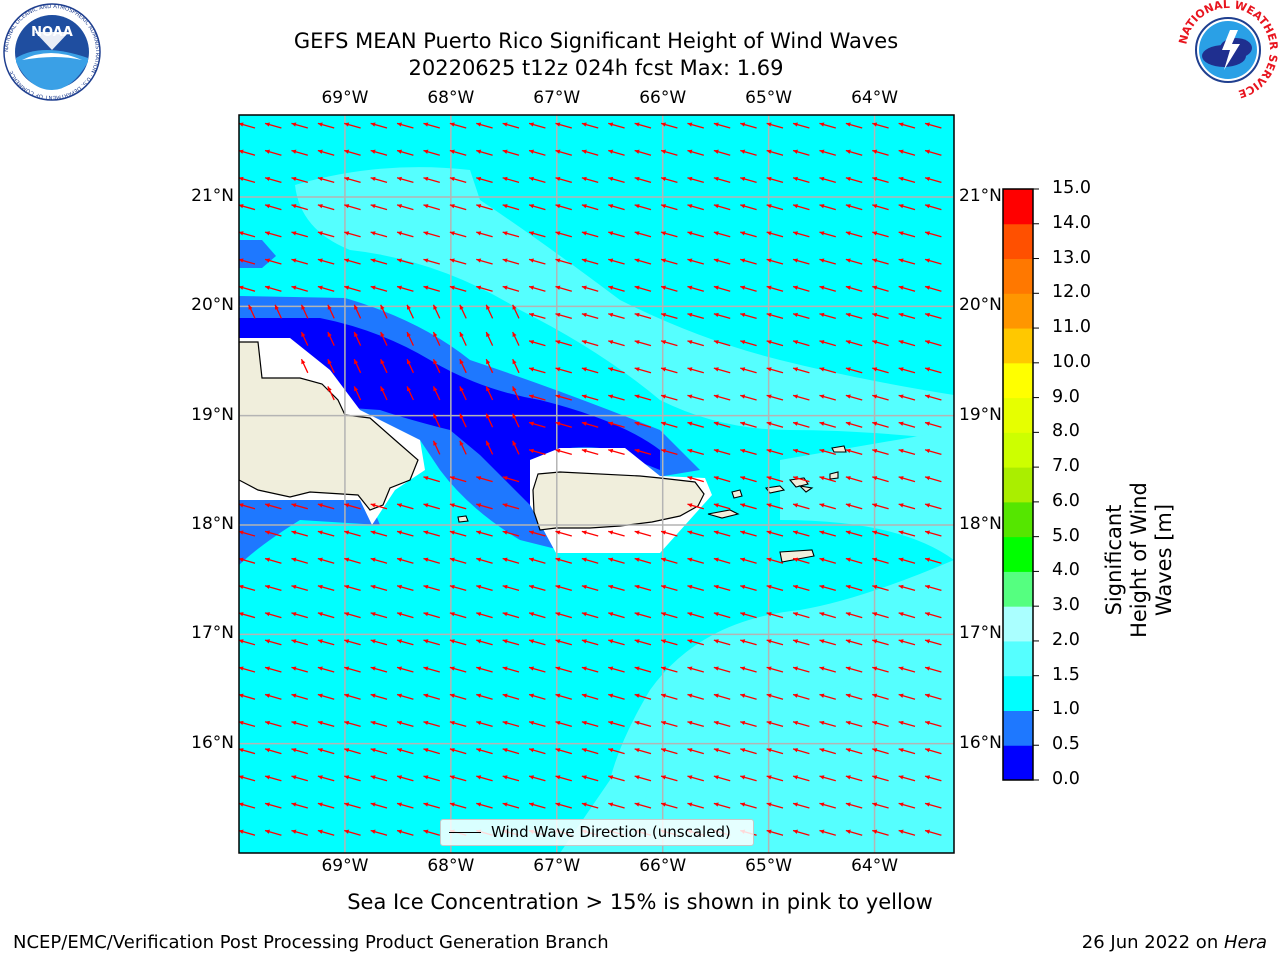 The height and width of the screenshot is (960, 1280). What do you see at coordinates (1018, 484) in the screenshot?
I see `colorbar-frame` at bounding box center [1018, 484].